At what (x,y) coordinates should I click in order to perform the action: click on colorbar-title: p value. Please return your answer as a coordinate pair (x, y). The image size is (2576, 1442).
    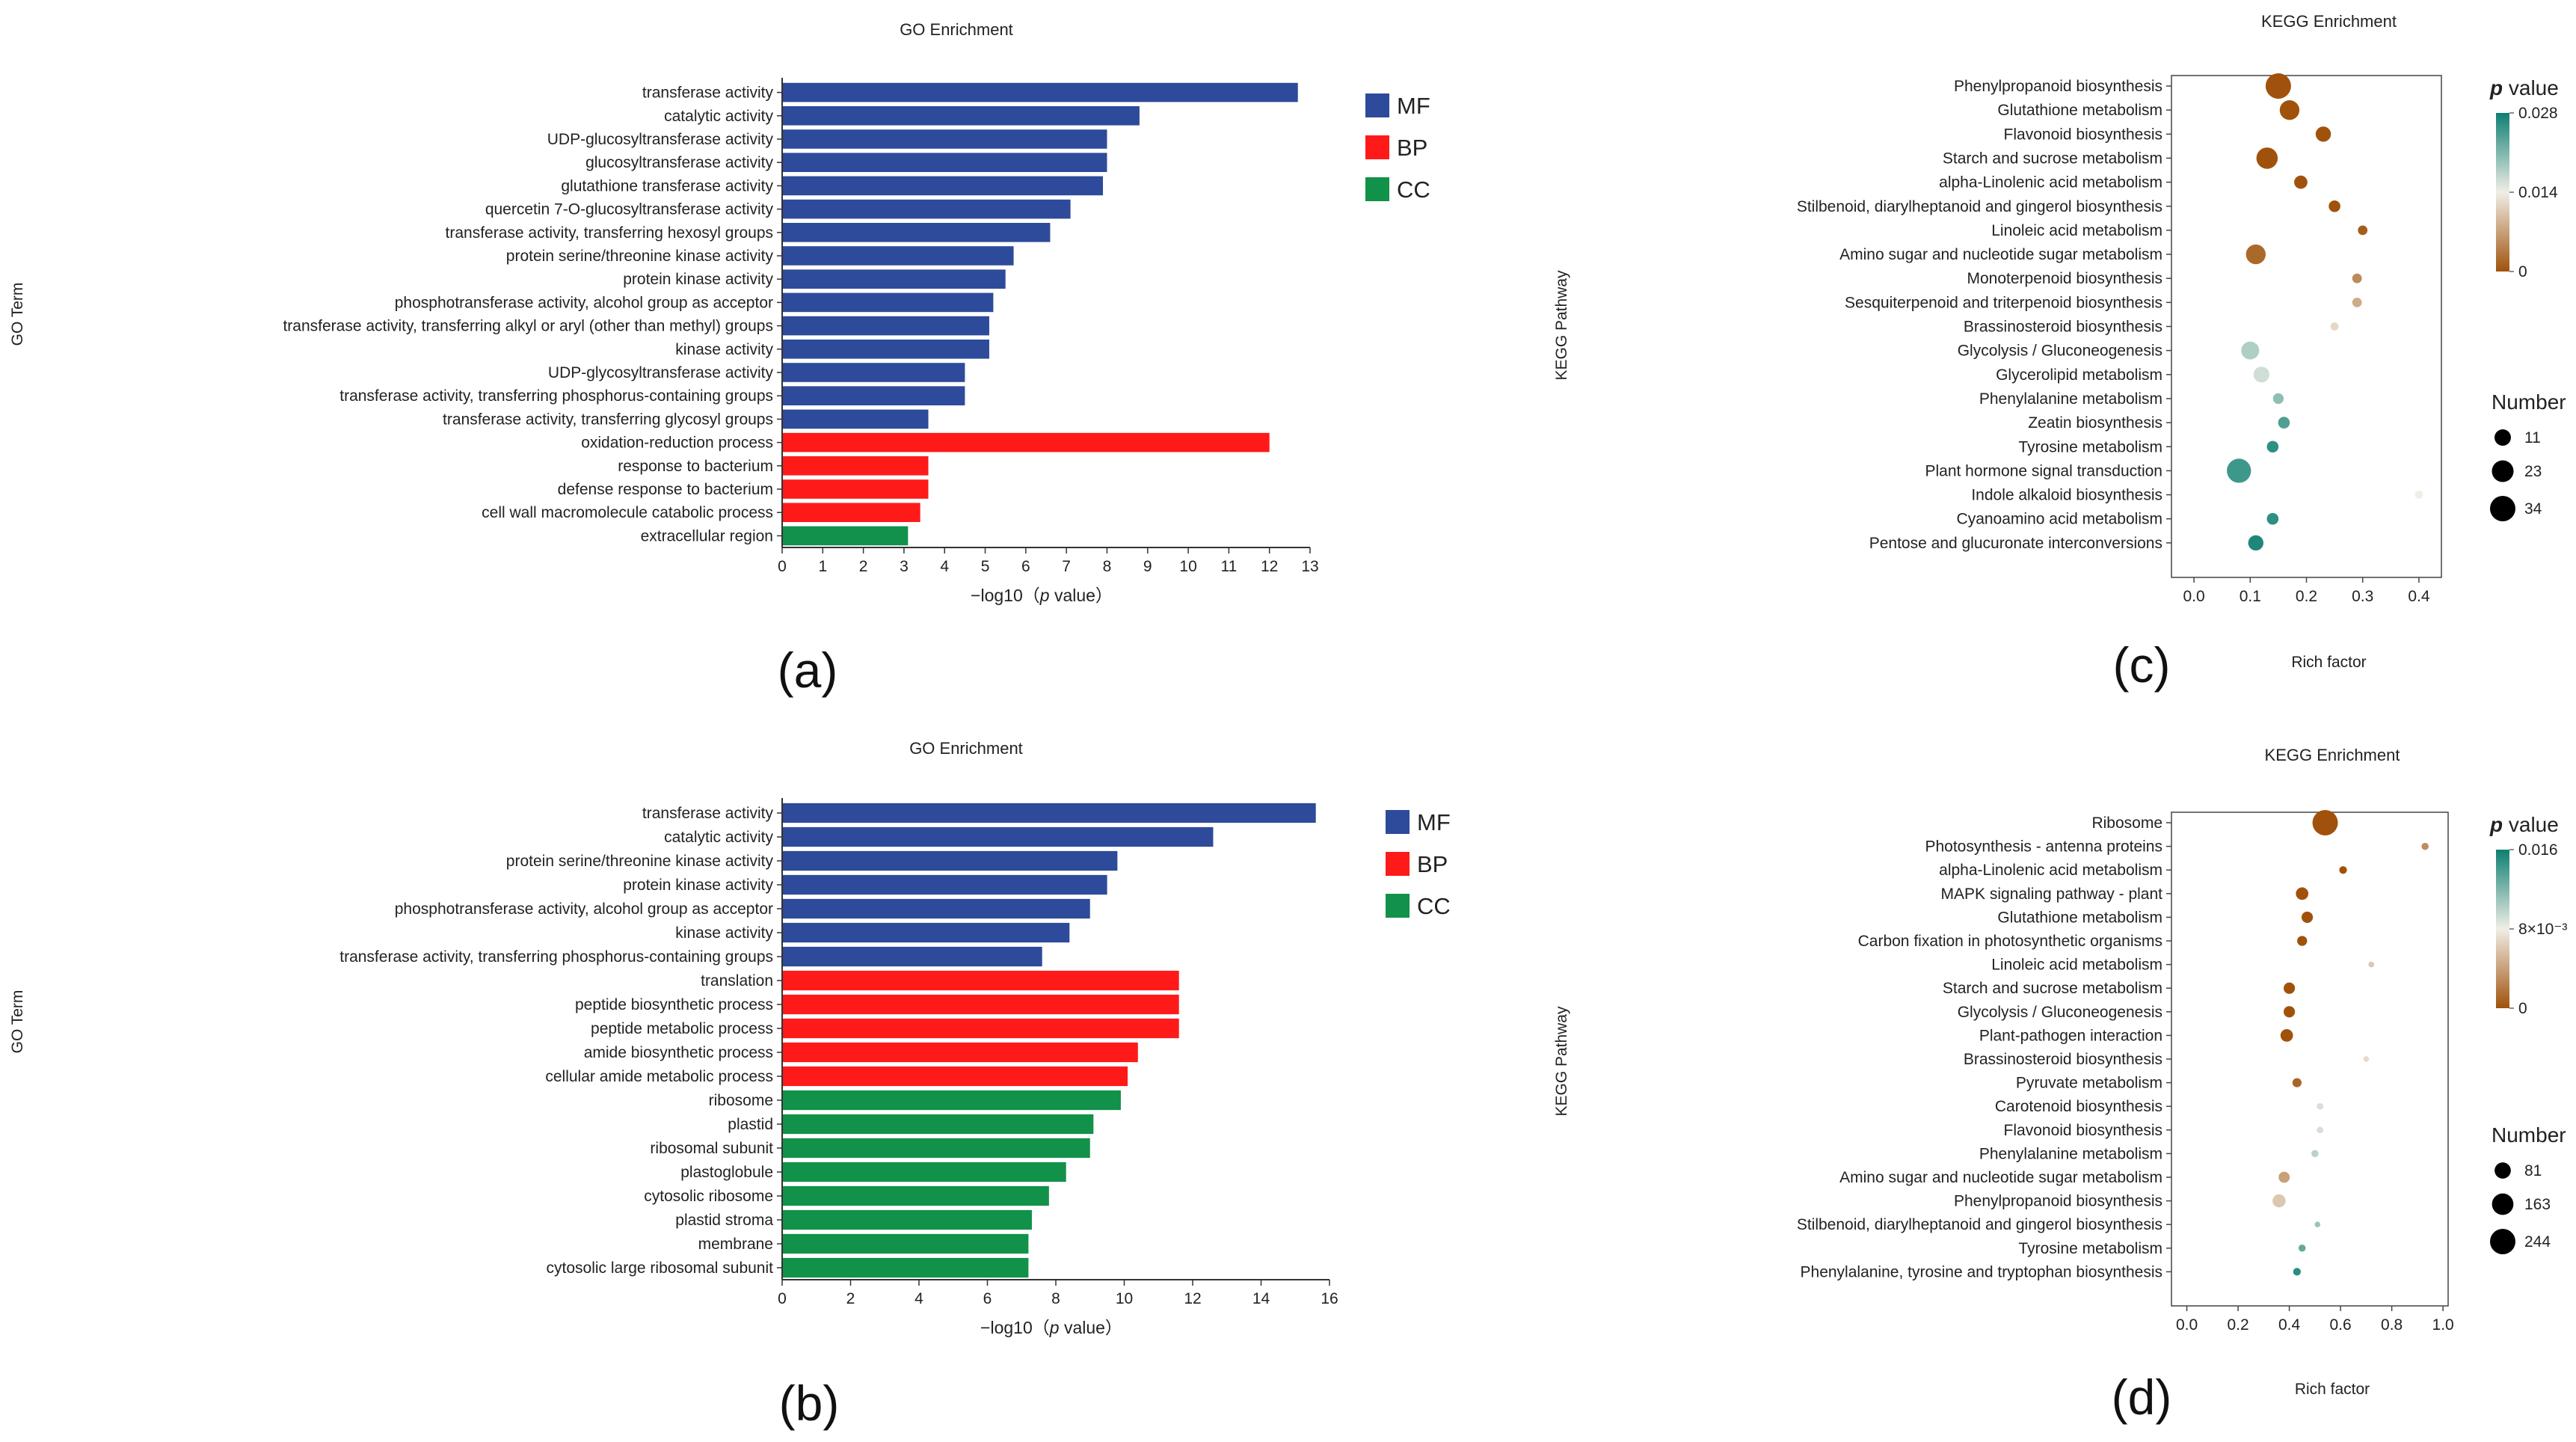
    Looking at the image, I should click on (2524, 87).